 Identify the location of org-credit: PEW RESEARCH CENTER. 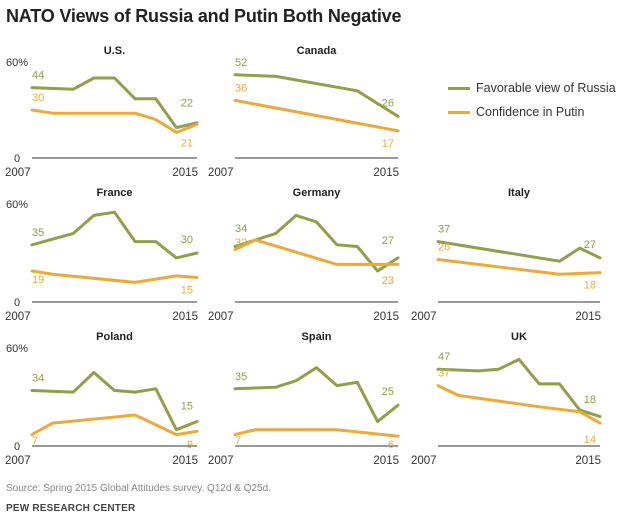
(71, 508).